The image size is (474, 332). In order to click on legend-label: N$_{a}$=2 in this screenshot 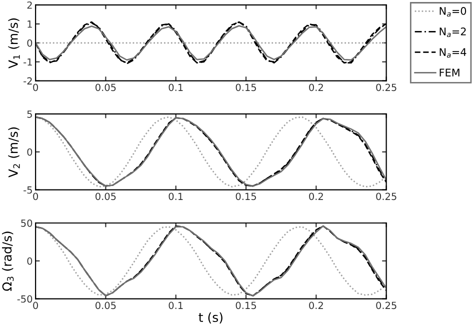, I will do `click(453, 33)`.